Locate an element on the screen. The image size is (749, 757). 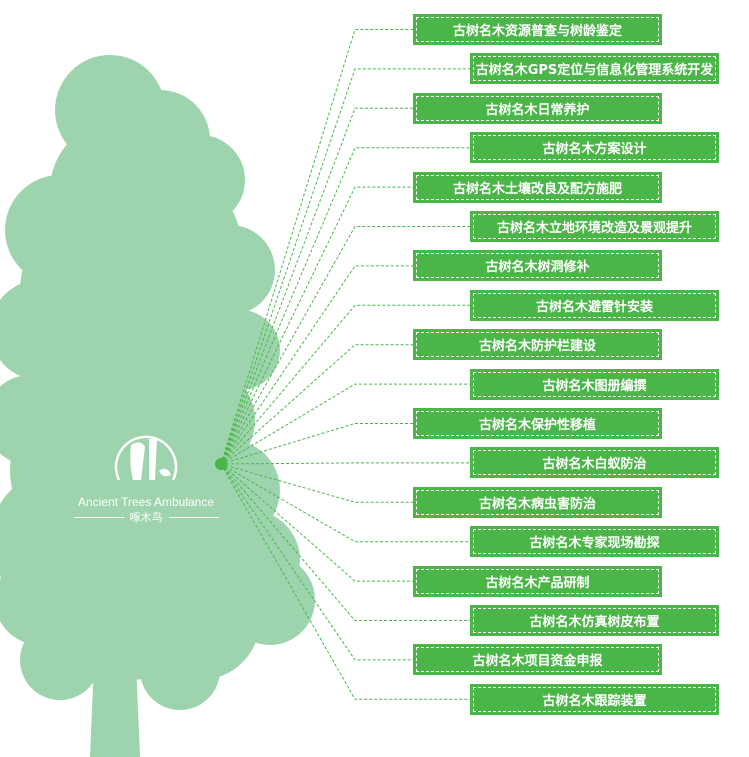
service-label: 古树名木保护性移植 is located at coordinates (537, 425).